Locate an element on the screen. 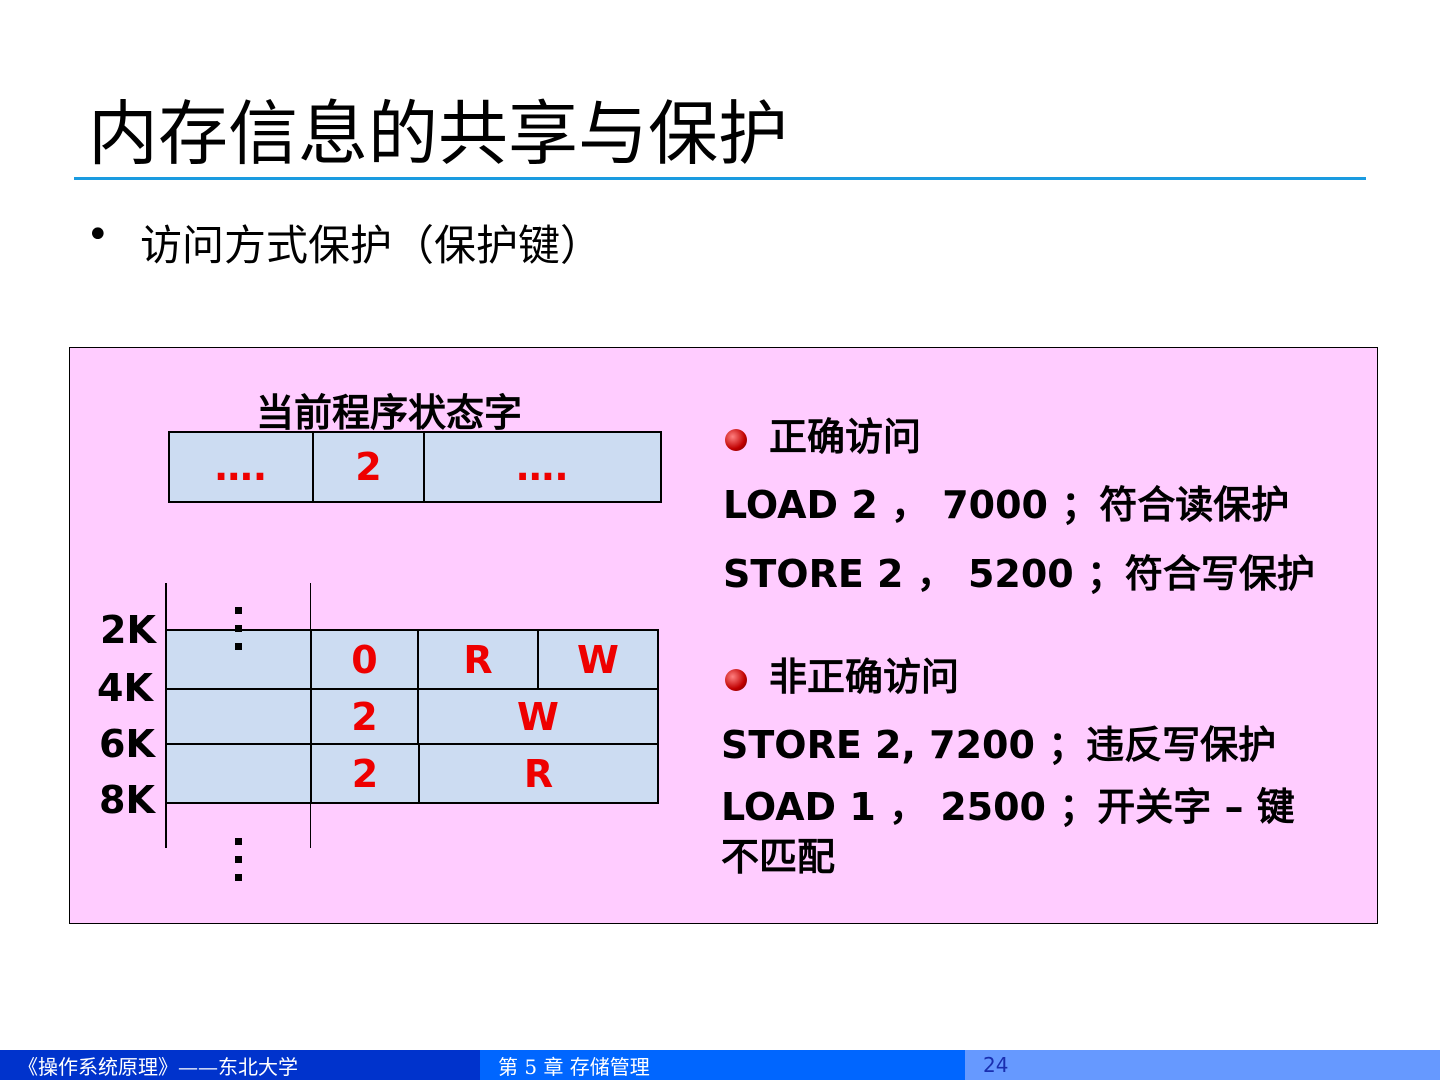  psw-label: 当前程序状态字 is located at coordinates (389, 413).